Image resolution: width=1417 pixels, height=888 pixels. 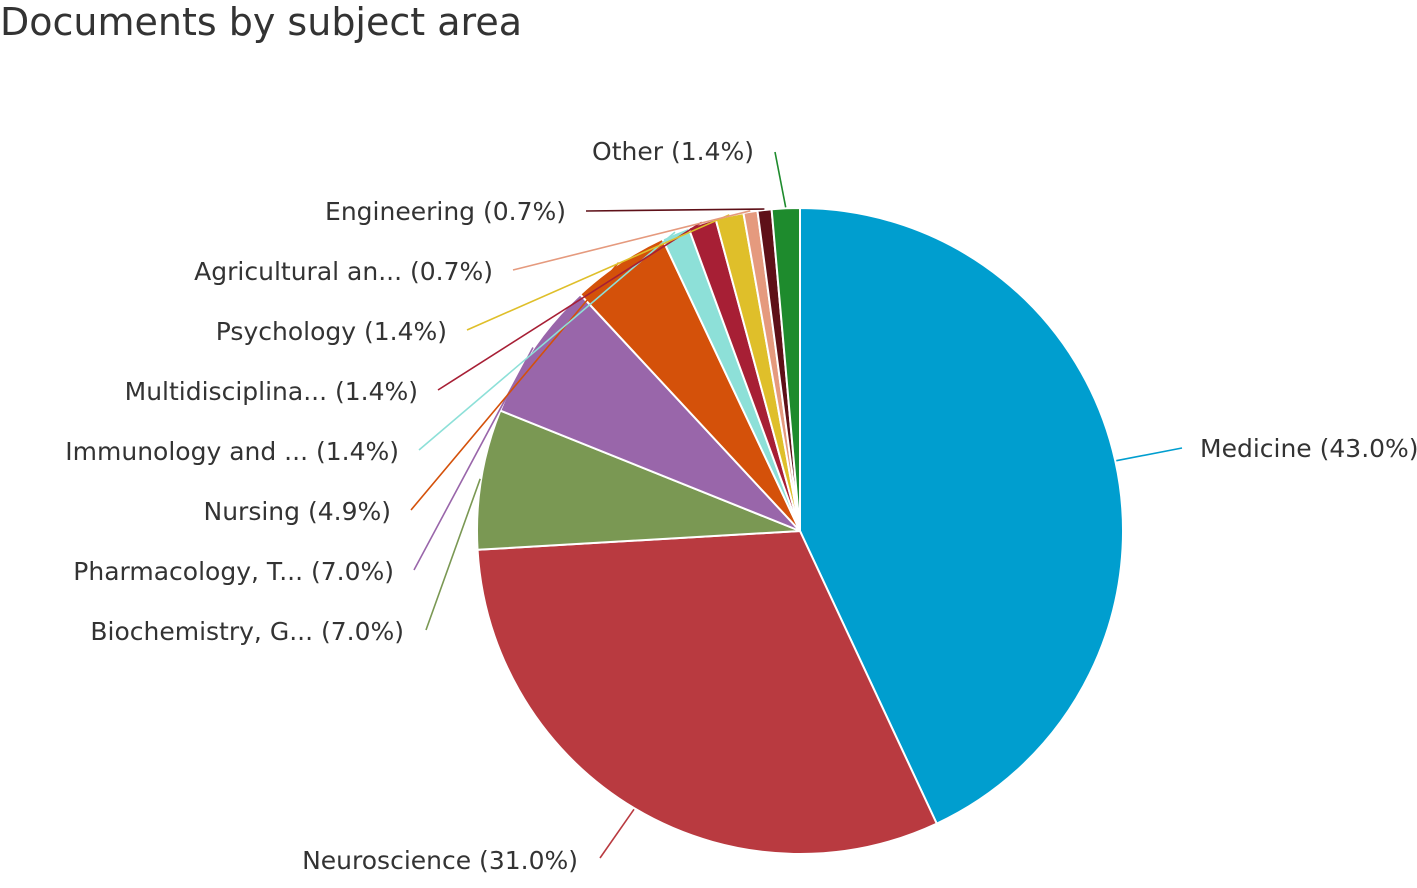 I want to click on slice-label: Biochemistry, G... (7.0%), so click(x=247, y=631).